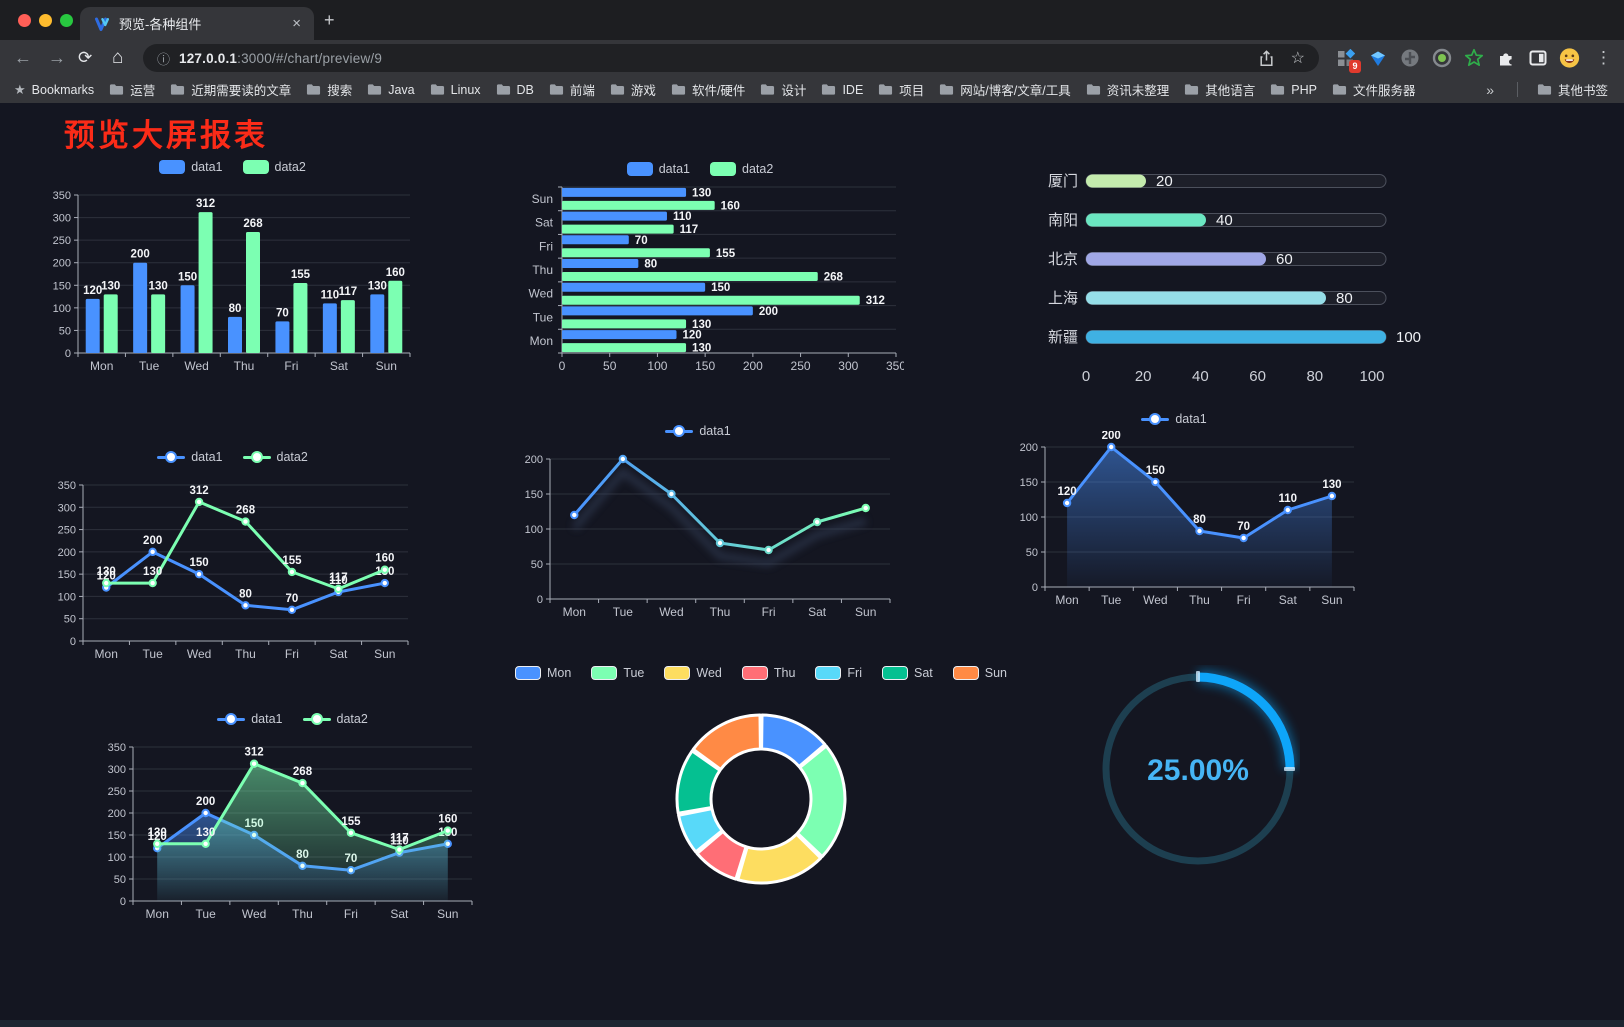 Image resolution: width=1624 pixels, height=1027 pixels. What do you see at coordinates (1572, 89) in the screenshot?
I see `other-bookmarks: 其他书签` at bounding box center [1572, 89].